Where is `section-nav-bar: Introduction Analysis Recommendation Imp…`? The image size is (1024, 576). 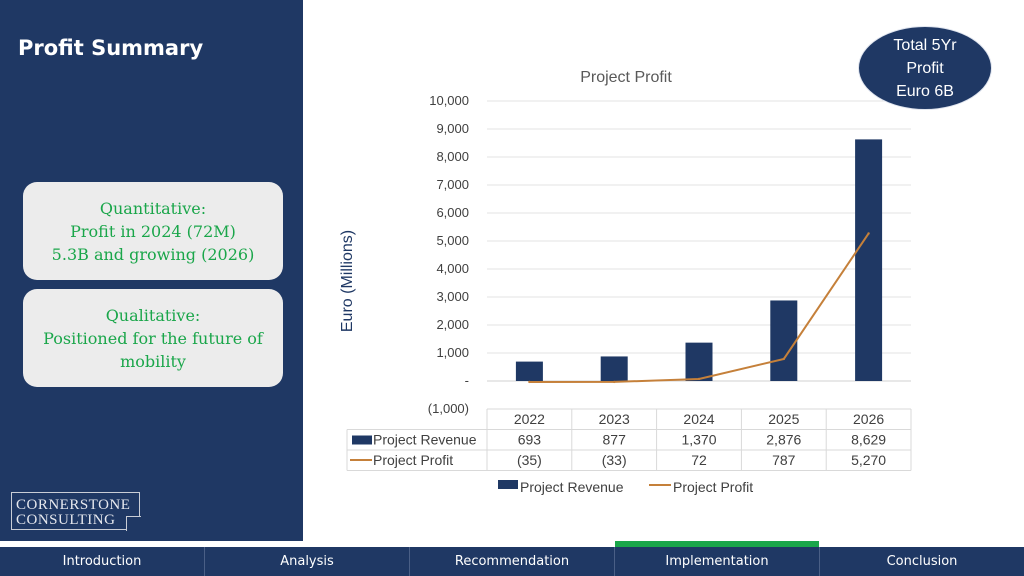
section-nav-bar: Introduction Analysis Recommendation Imp… is located at coordinates (512, 558).